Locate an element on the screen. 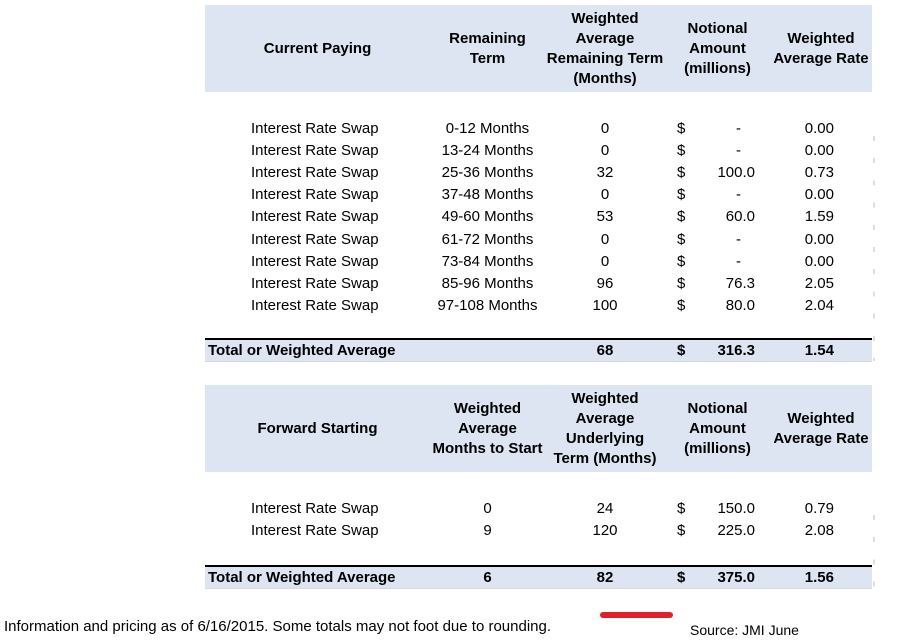  total-notional-cell: $ 375.0 is located at coordinates (717, 577).